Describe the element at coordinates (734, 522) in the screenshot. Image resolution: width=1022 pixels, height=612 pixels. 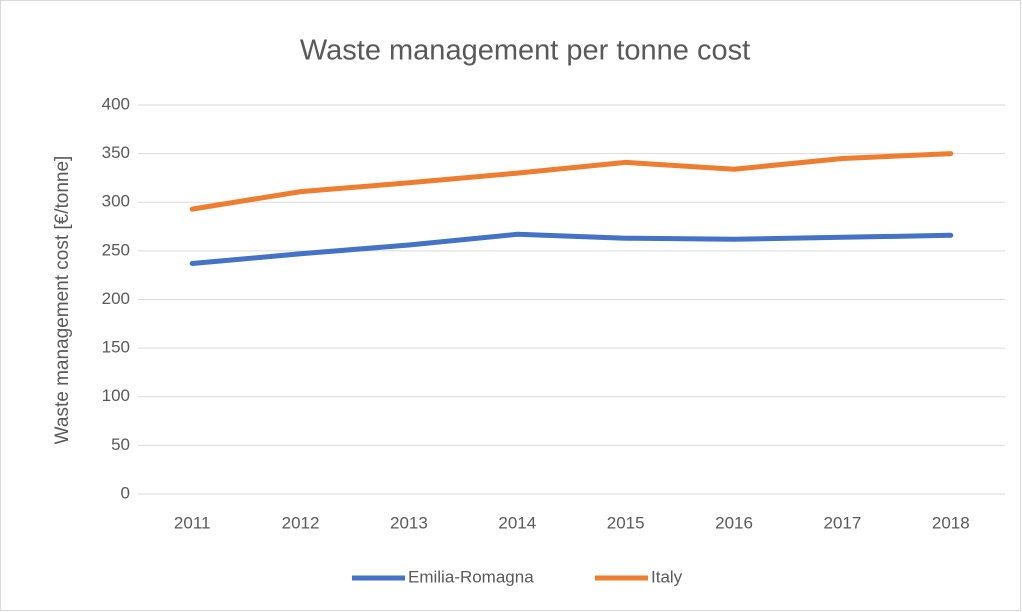
I see `x-tick-label: 2016` at that location.